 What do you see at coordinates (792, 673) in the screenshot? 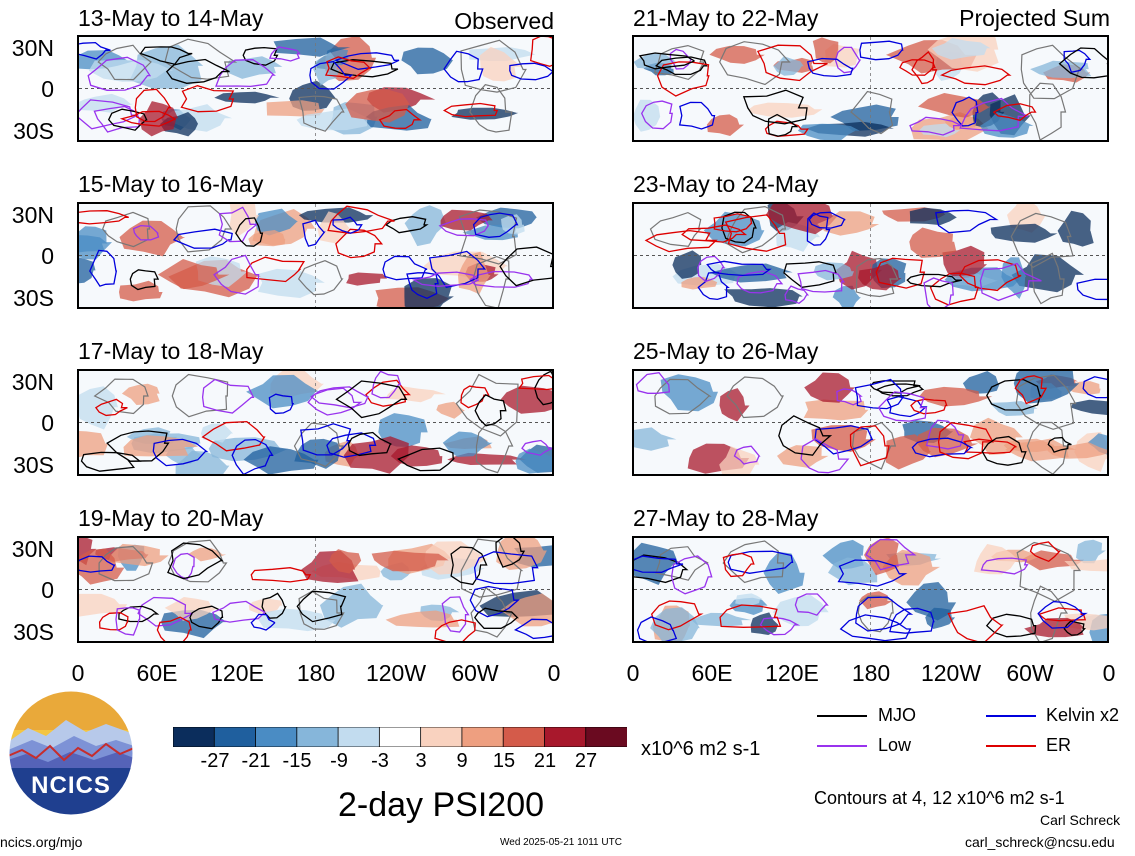
I see `lon-label-120e: 120E` at bounding box center [792, 673].